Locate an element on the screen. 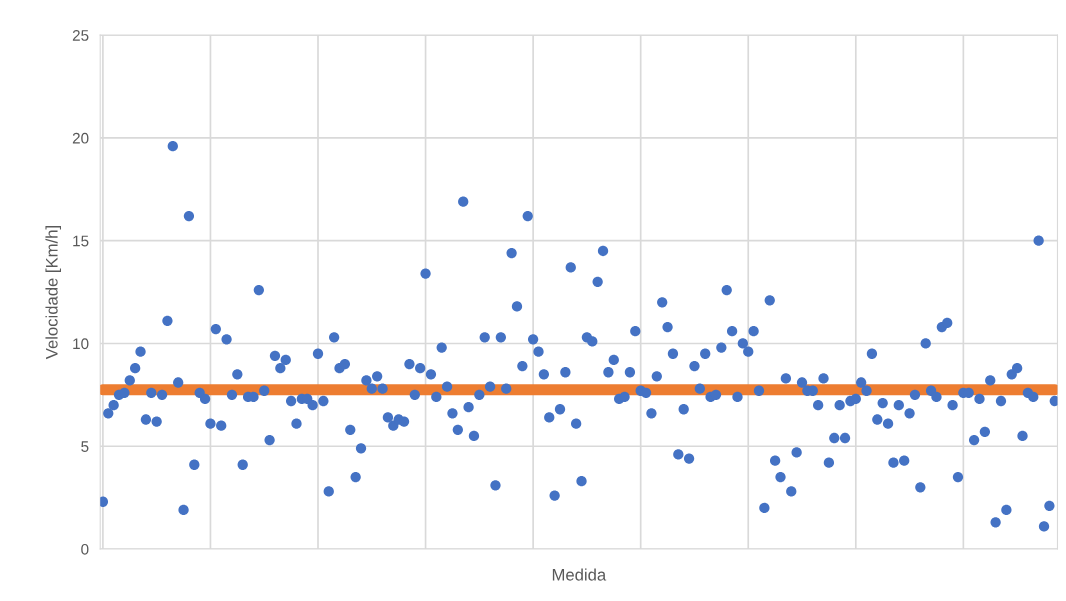 Image resolution: width=1066 pixels, height=601 pixels. y-tick-label: 20 is located at coordinates (80, 138).